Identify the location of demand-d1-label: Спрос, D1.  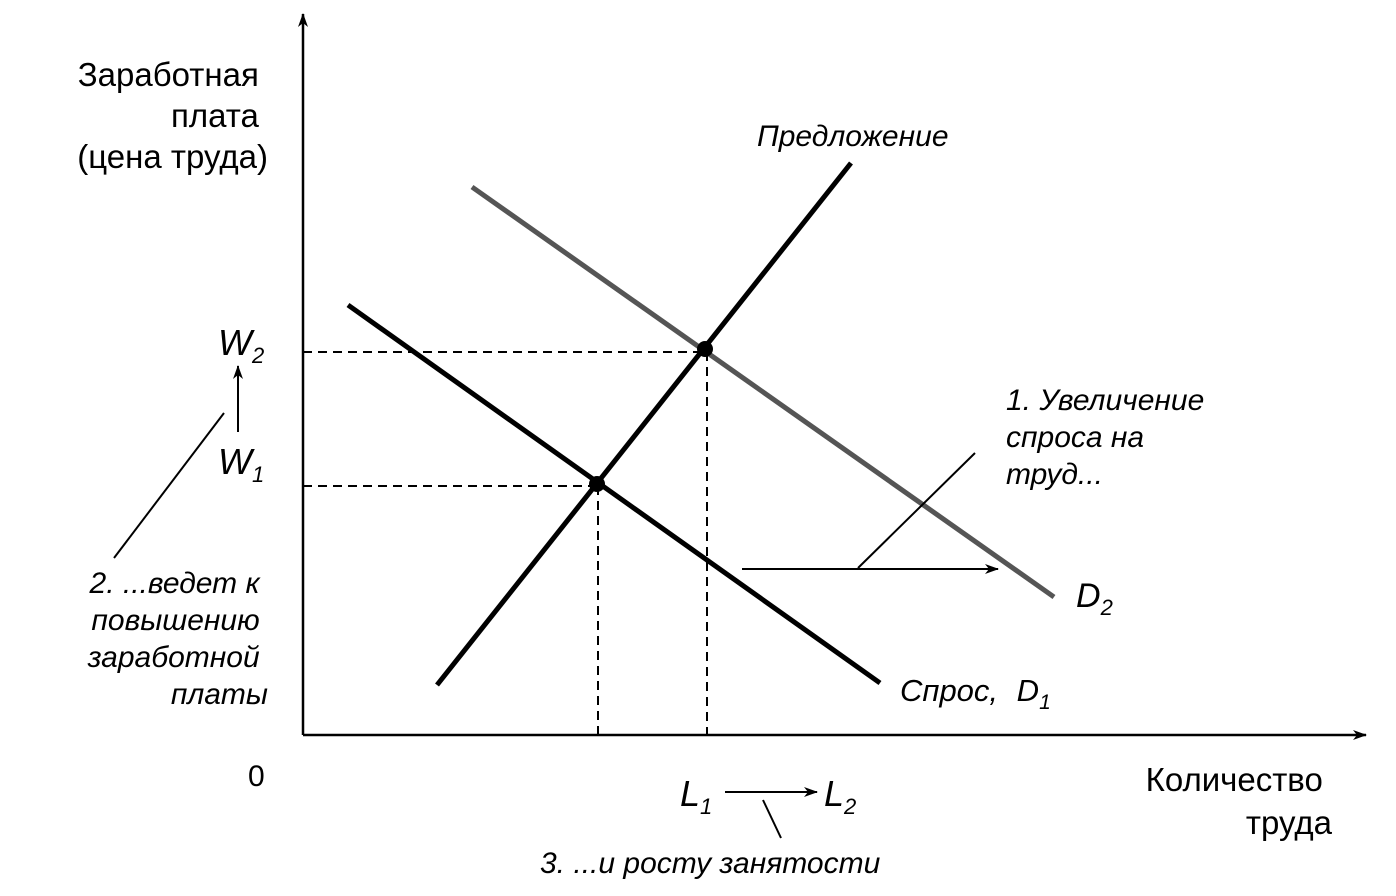
(975, 693).